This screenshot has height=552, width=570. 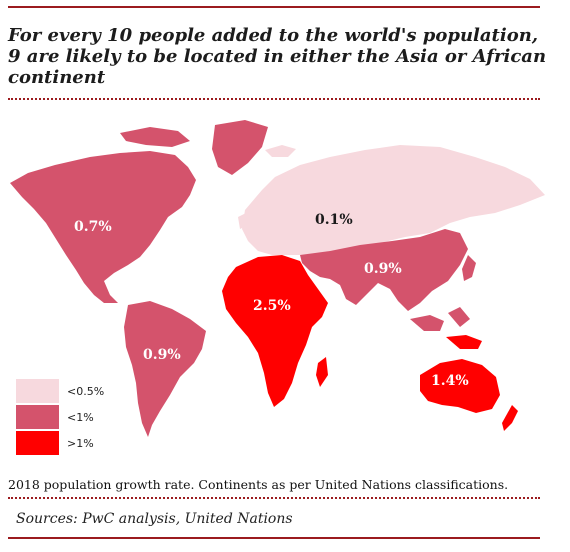 I want to click on region-southeast-asia-islands, so click(x=440, y=319).